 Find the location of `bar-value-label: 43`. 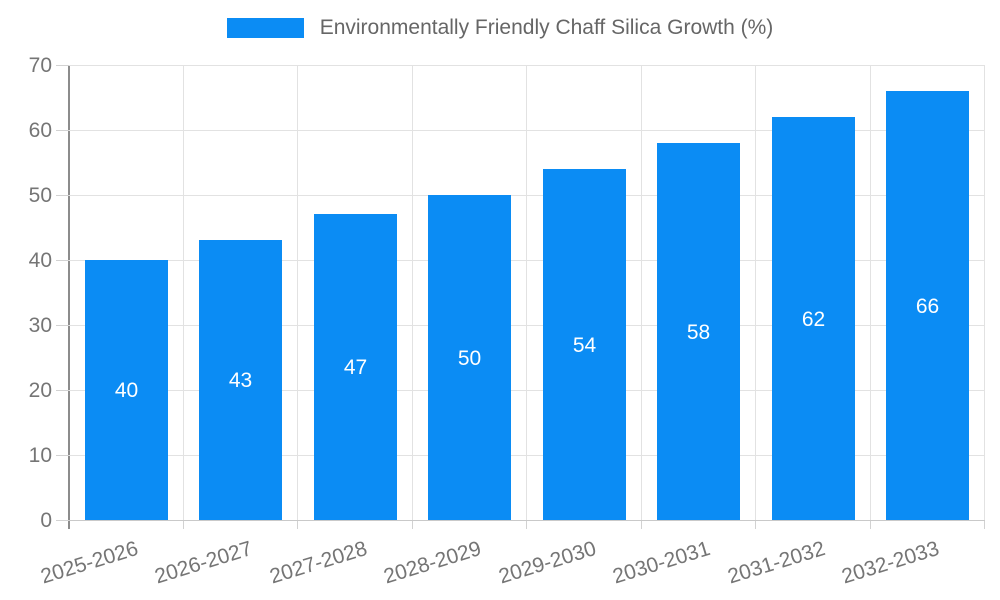

bar-value-label: 43 is located at coordinates (240, 380).